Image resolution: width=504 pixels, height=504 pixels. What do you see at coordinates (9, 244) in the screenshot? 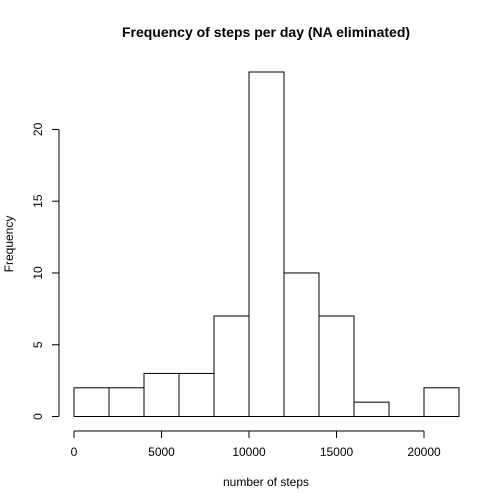
I see `y-axis-label: Frequency` at bounding box center [9, 244].